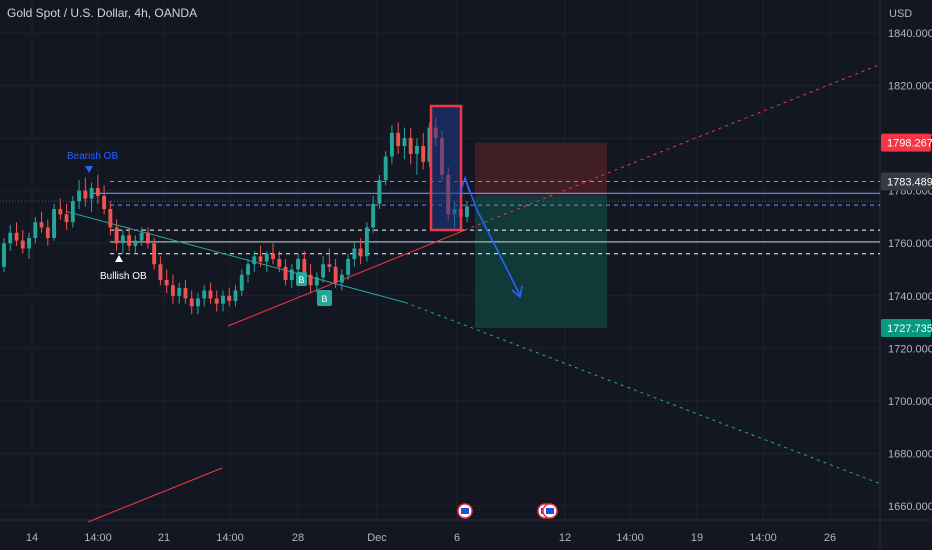 This screenshot has width=932, height=550. What do you see at coordinates (910, 402) in the screenshot?
I see `price-tick-label: 1700.000` at bounding box center [910, 402].